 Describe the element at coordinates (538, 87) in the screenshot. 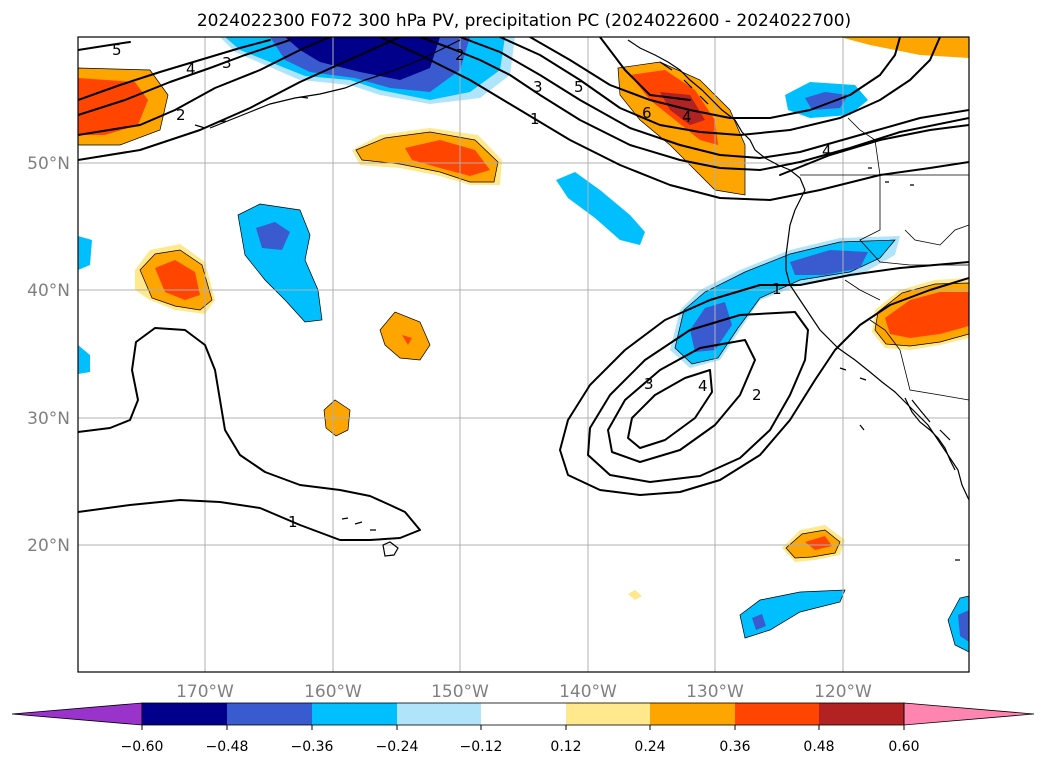

I see `contour-label-c-3: 3` at that location.